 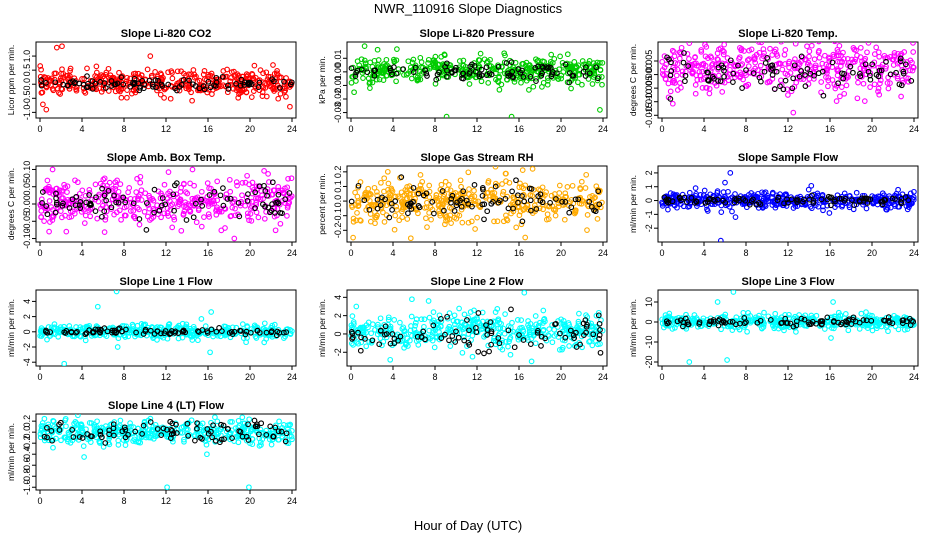 What do you see at coordinates (649, 61) in the screenshot?
I see `y-tick-label: 0.005` at bounding box center [649, 61].